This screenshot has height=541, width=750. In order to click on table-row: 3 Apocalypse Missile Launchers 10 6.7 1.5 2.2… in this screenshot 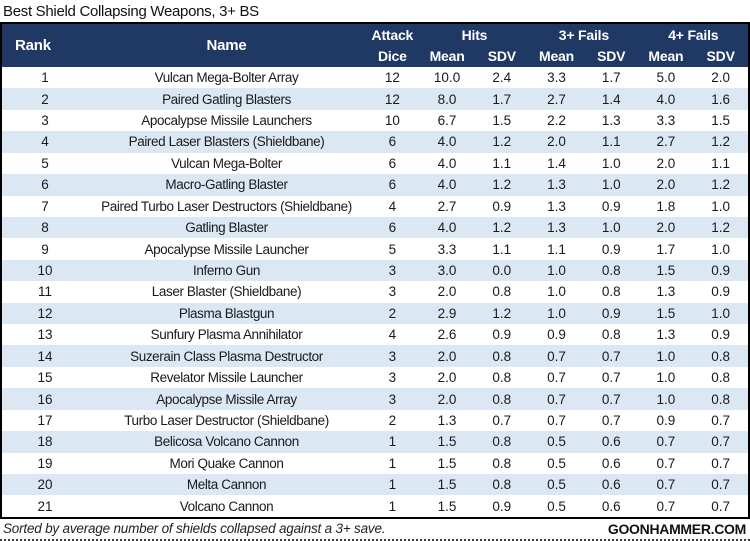, I will do `click(375, 120)`.